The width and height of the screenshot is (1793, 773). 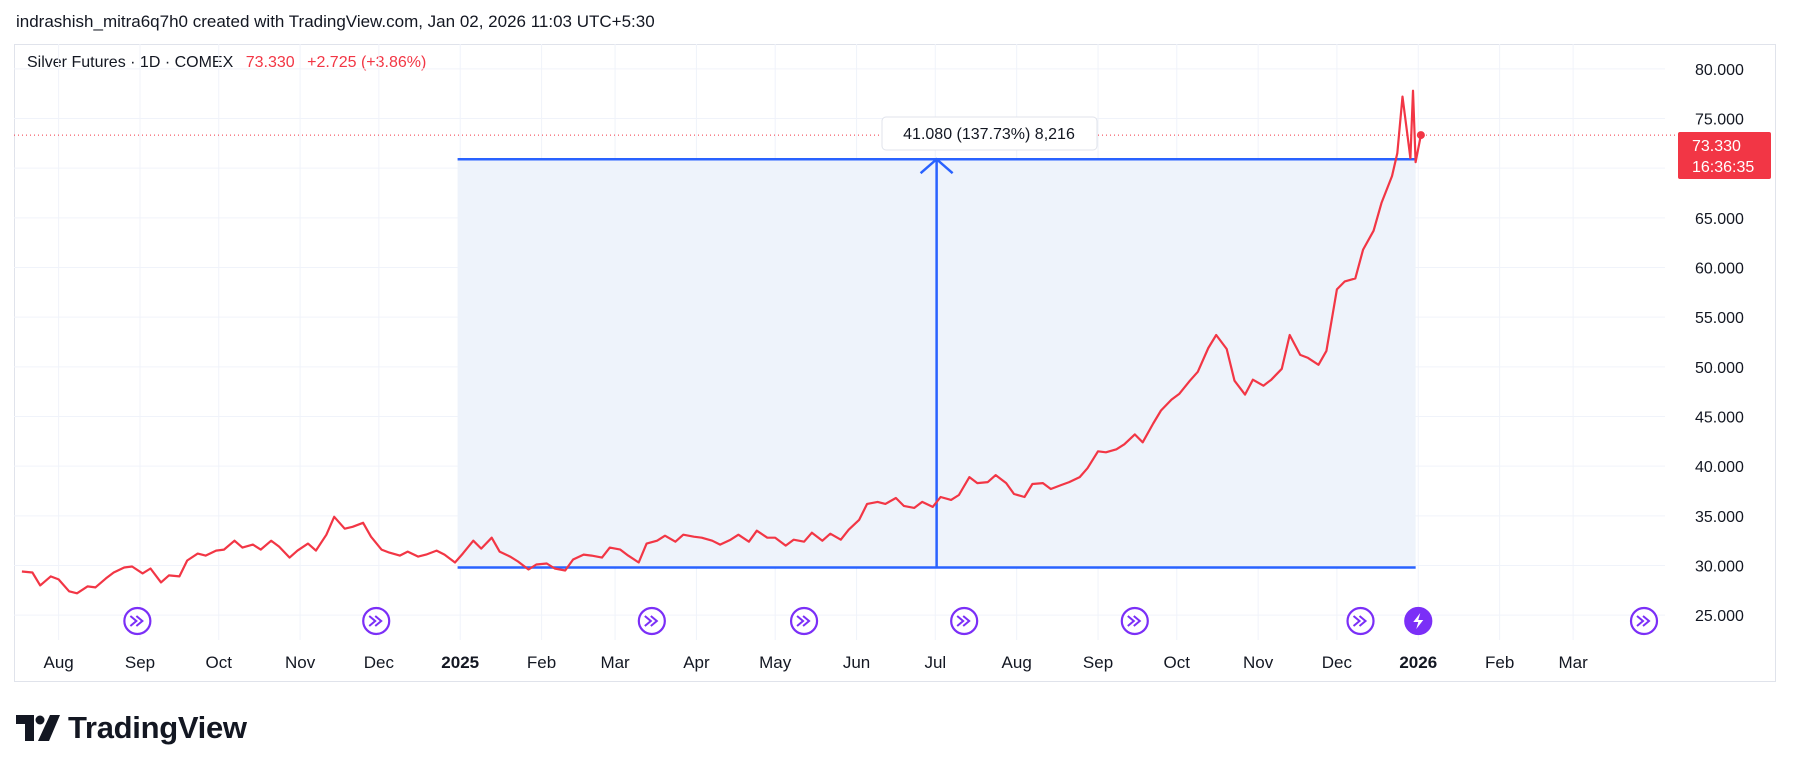 What do you see at coordinates (38, 728) in the screenshot?
I see `tradingview-logo-icon` at bounding box center [38, 728].